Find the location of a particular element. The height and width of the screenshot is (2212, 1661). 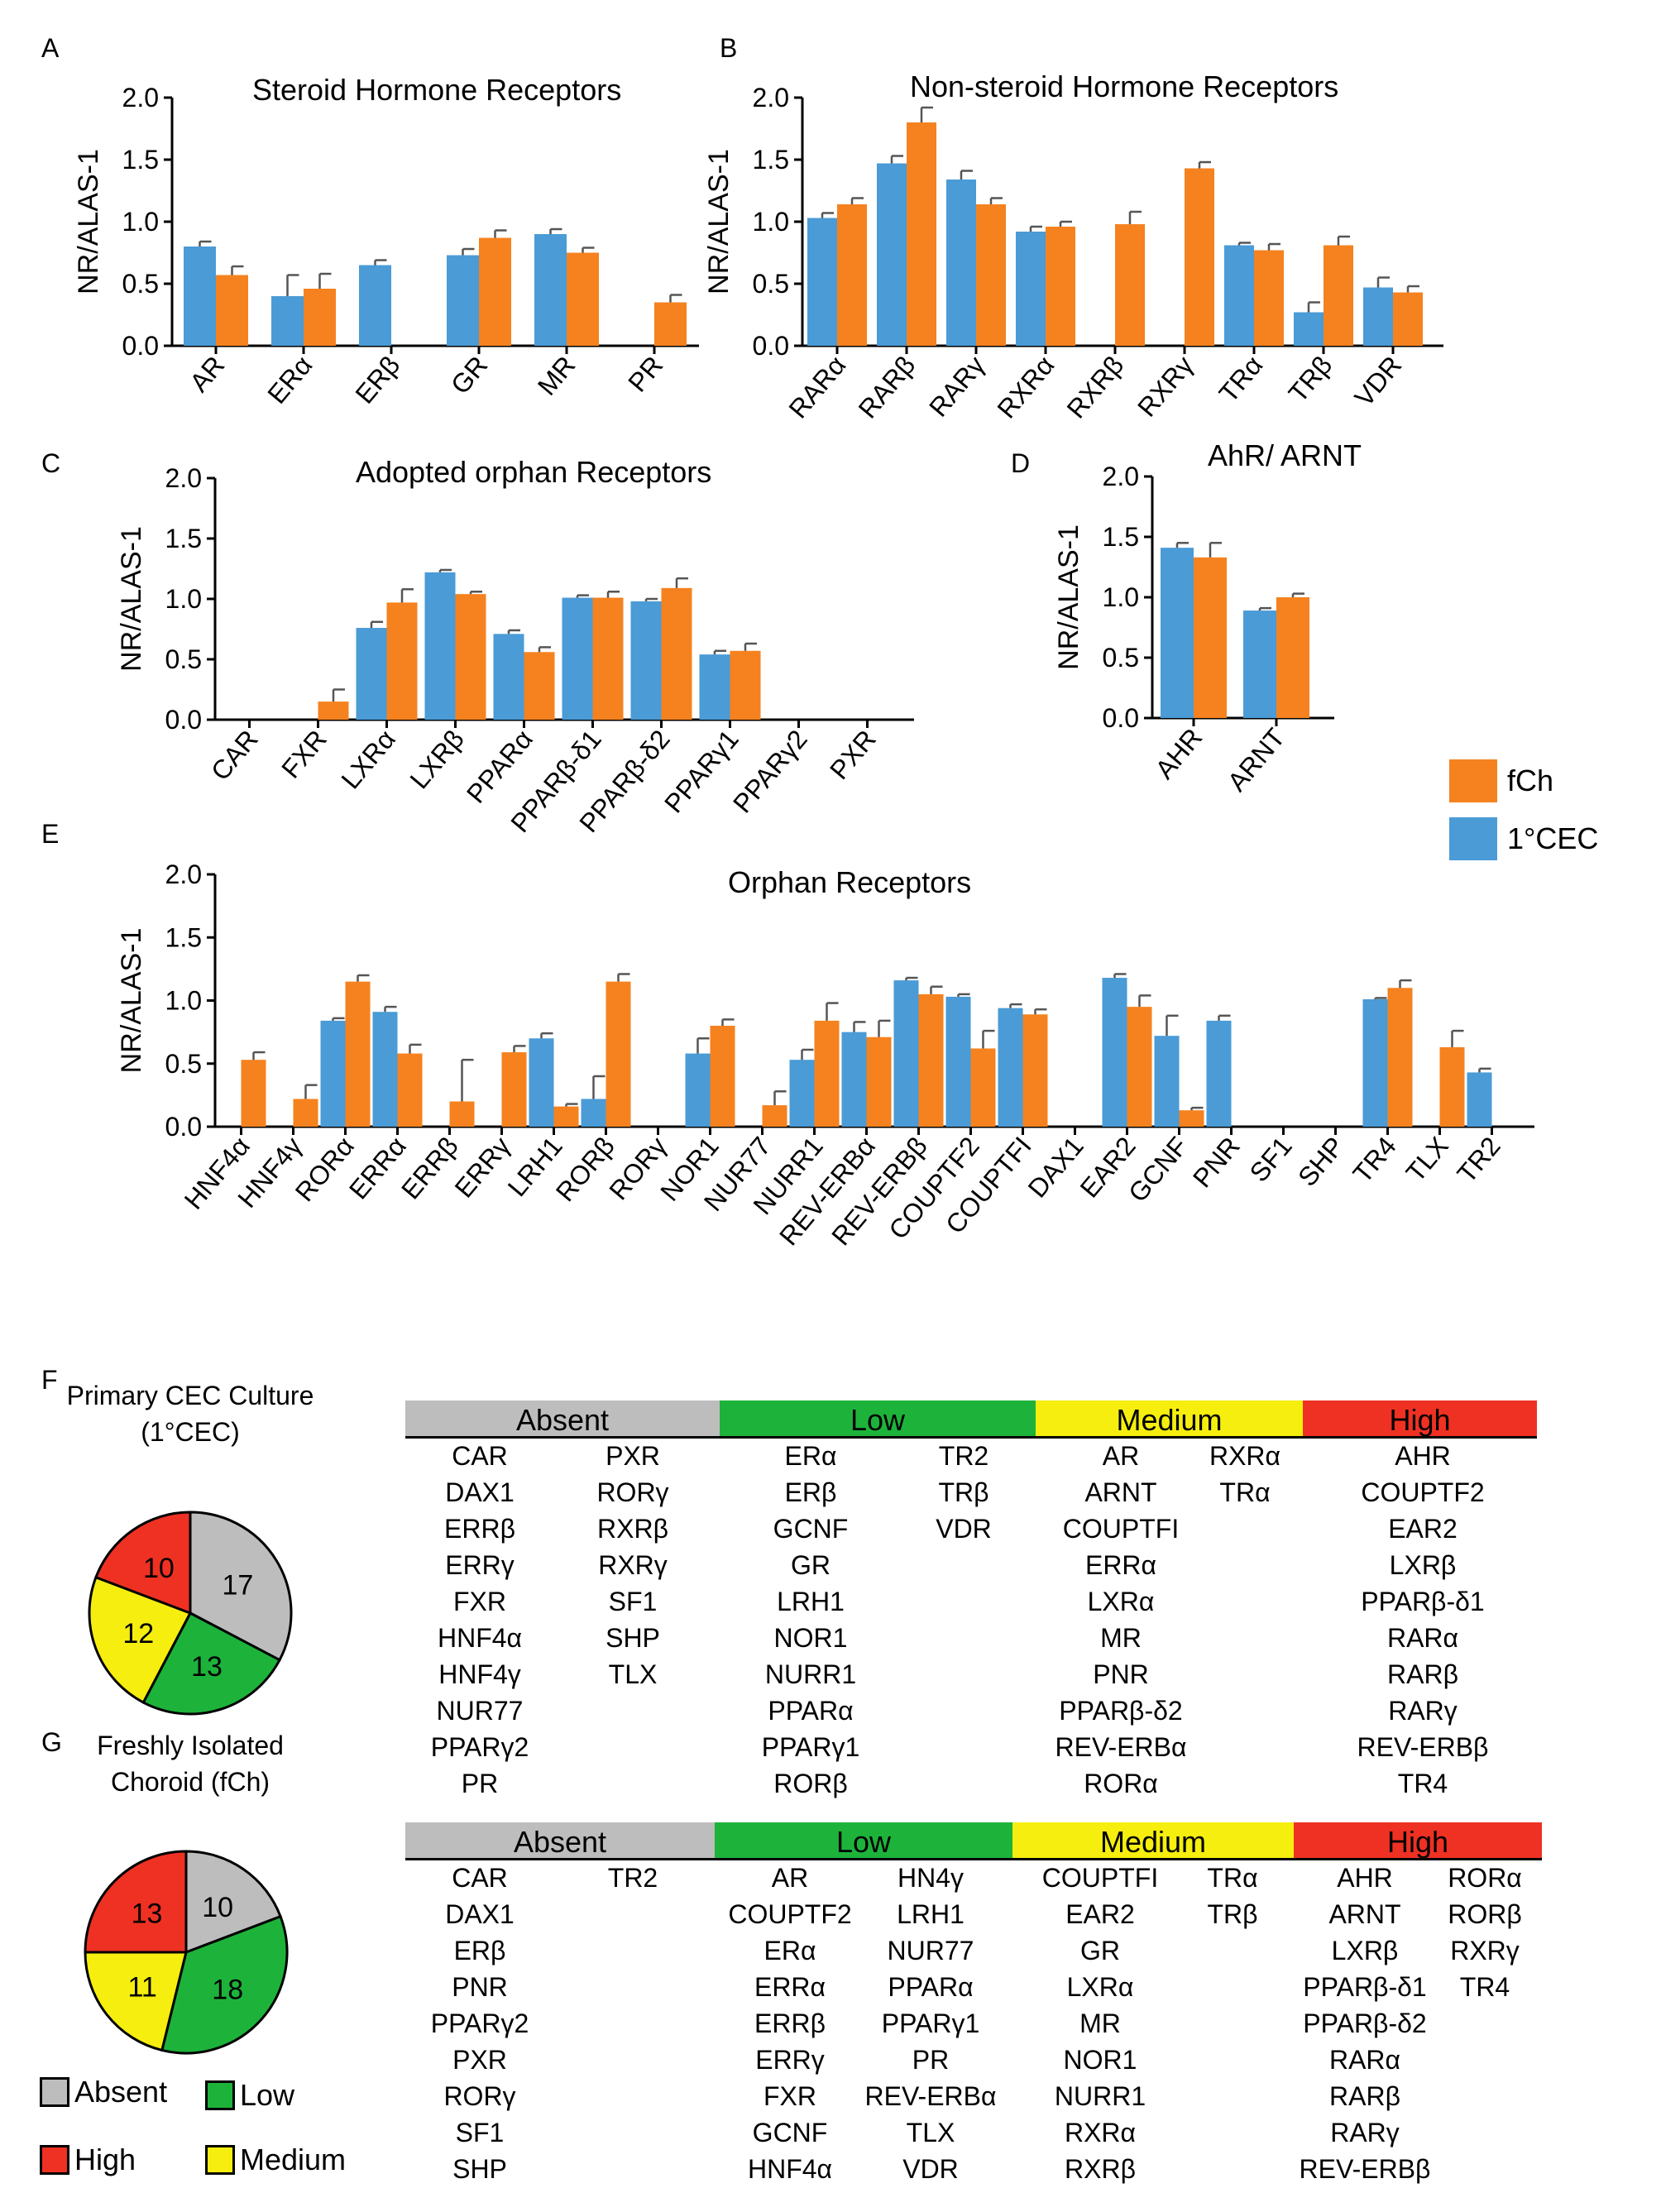

panel-label-d: D is located at coordinates (1021, 463).